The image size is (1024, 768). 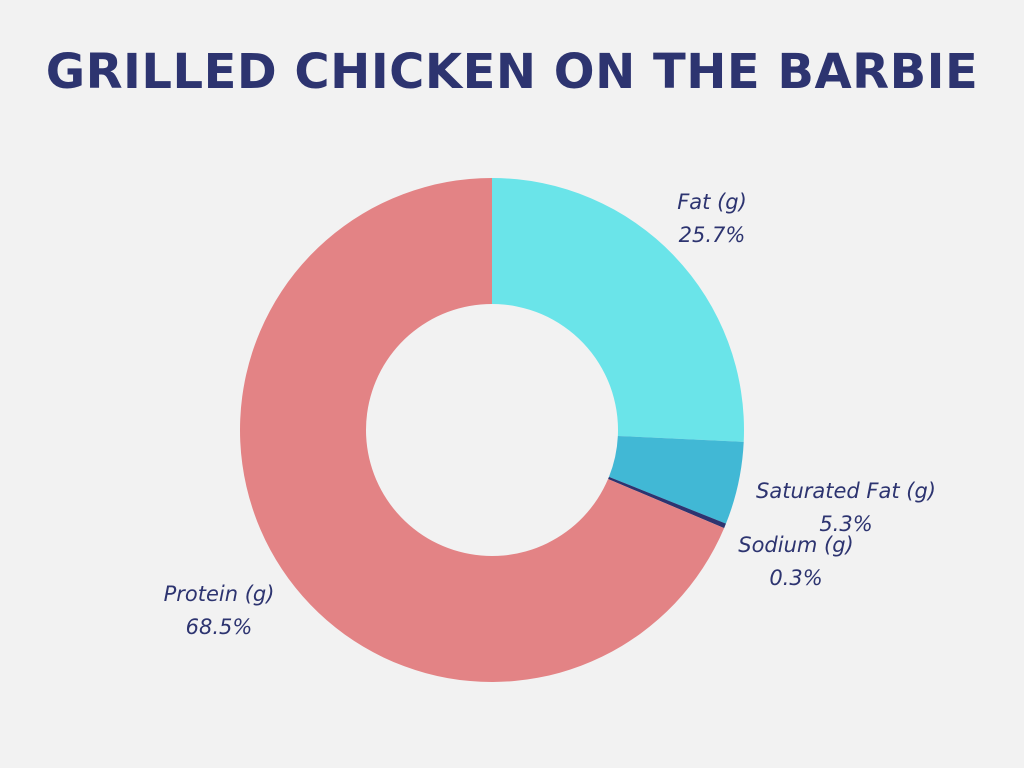 What do you see at coordinates (618, 310) in the screenshot?
I see `slice-fat` at bounding box center [618, 310].